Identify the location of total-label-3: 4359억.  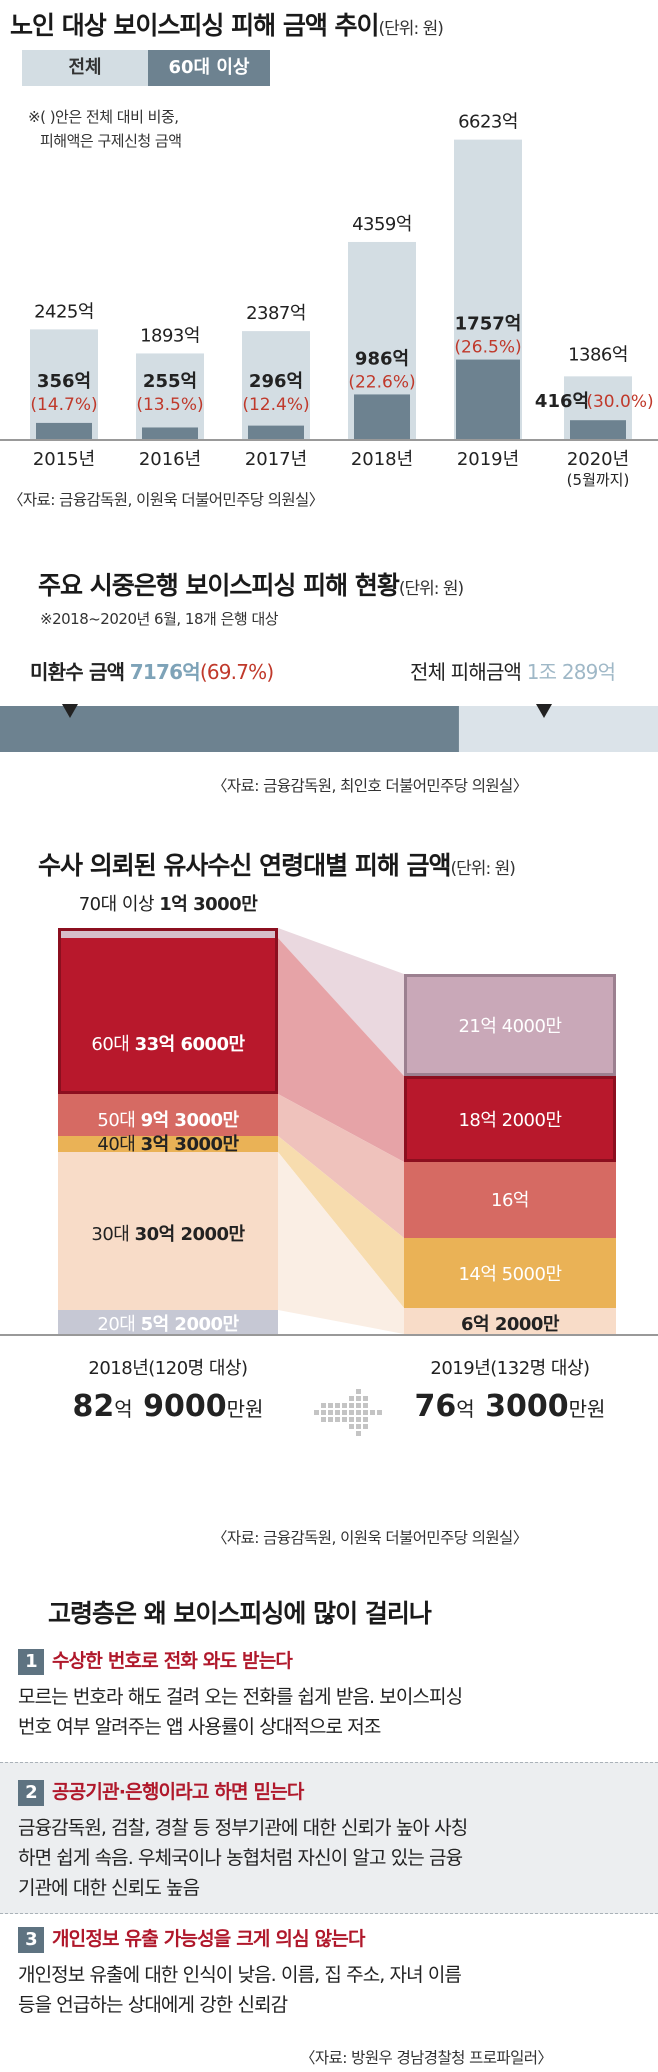
(382, 224).